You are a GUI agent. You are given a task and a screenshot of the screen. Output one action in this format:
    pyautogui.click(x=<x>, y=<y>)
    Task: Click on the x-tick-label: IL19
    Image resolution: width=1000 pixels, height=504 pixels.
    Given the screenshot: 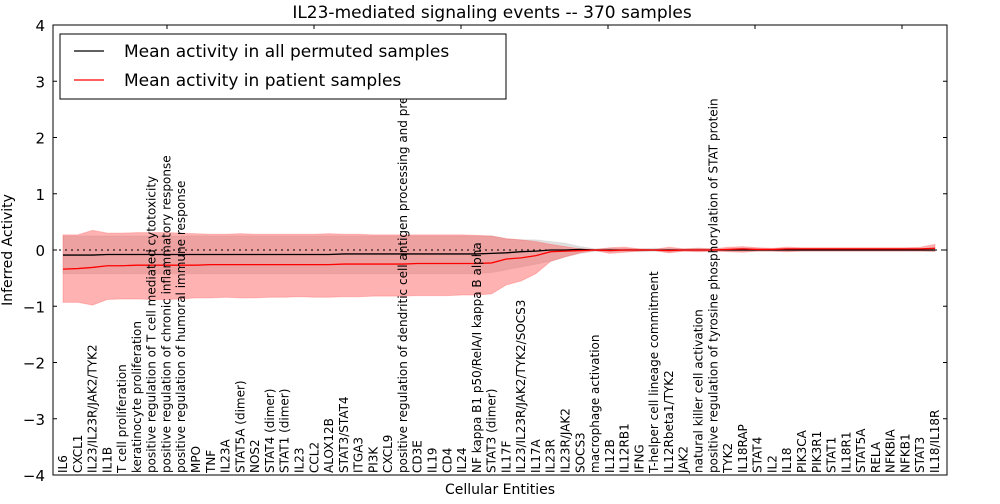 What is the action you would take?
    pyautogui.click(x=432, y=461)
    